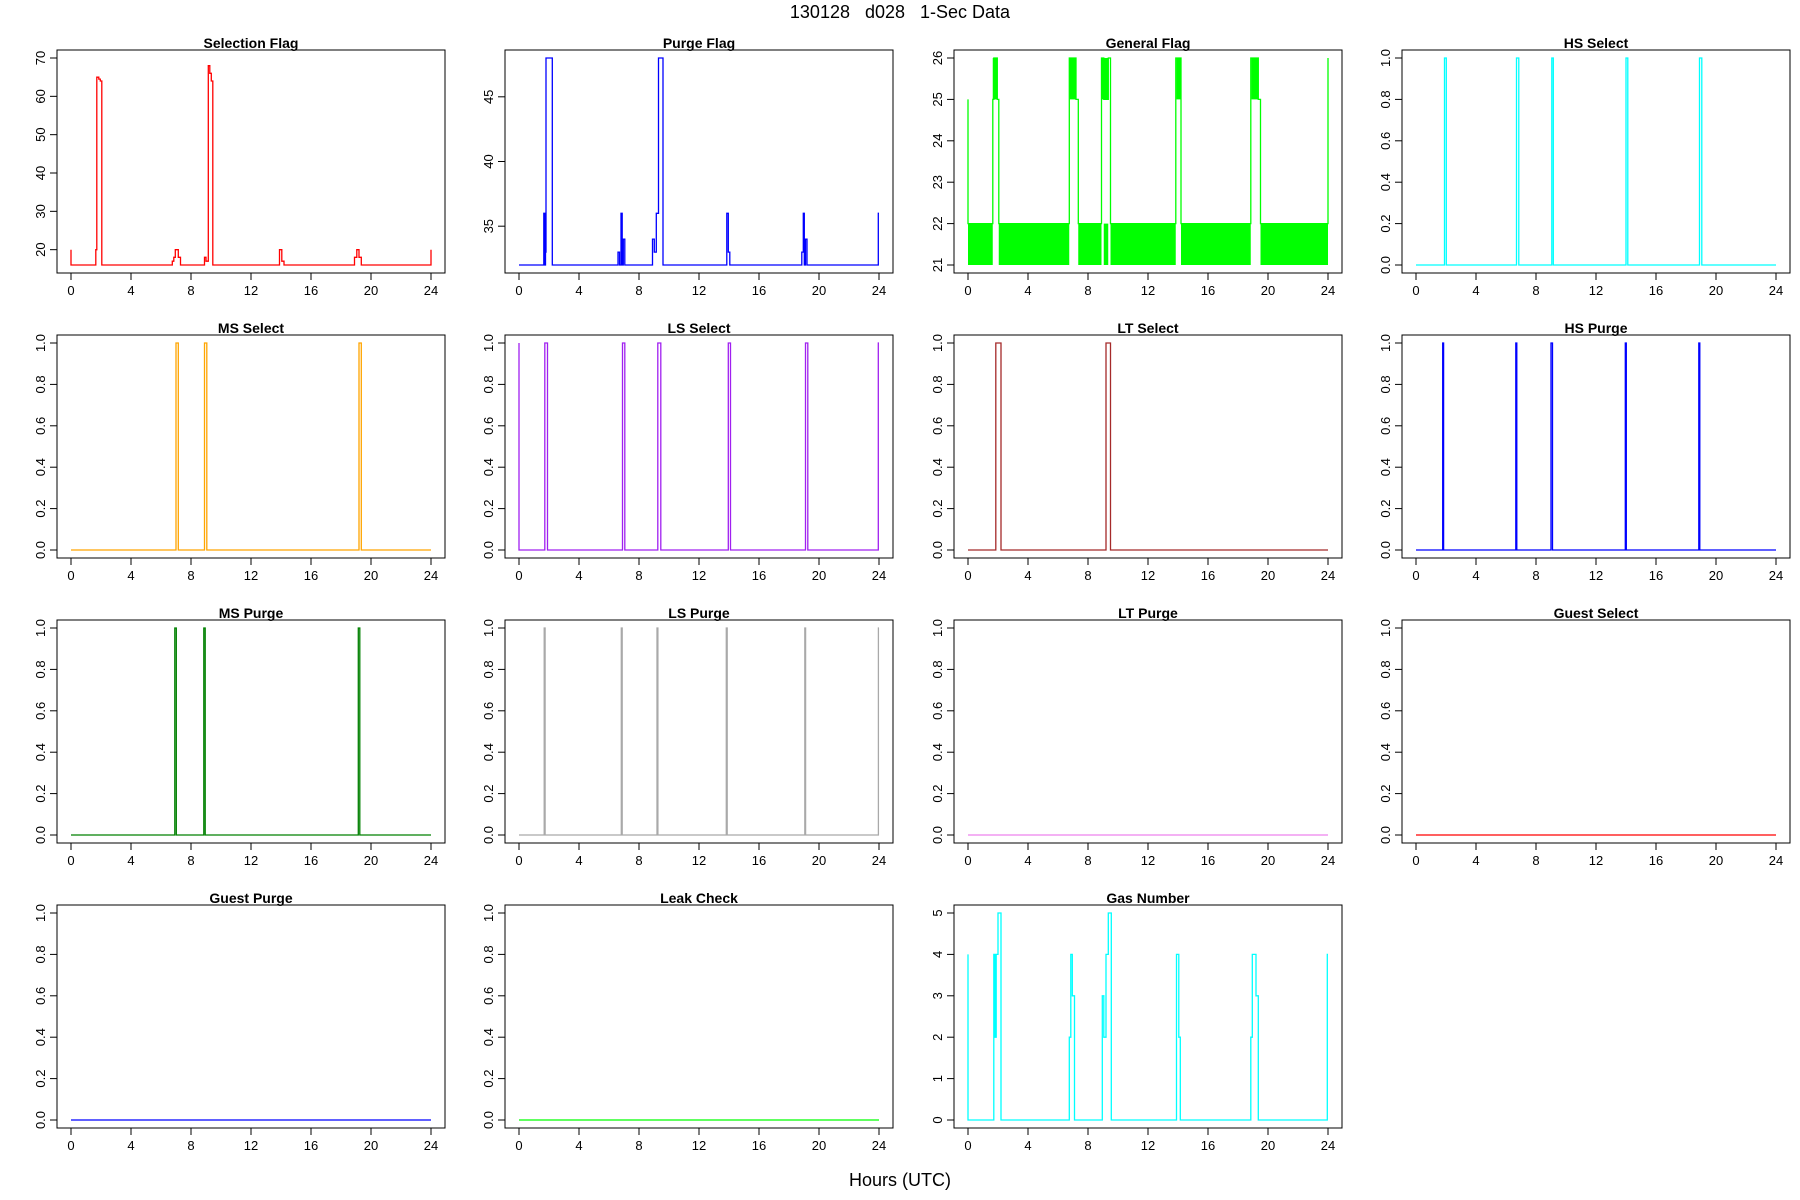 Image resolution: width=1800 pixels, height=1200 pixels. I want to click on page-title: 130128 d028 1-Sec Data, so click(900, 12).